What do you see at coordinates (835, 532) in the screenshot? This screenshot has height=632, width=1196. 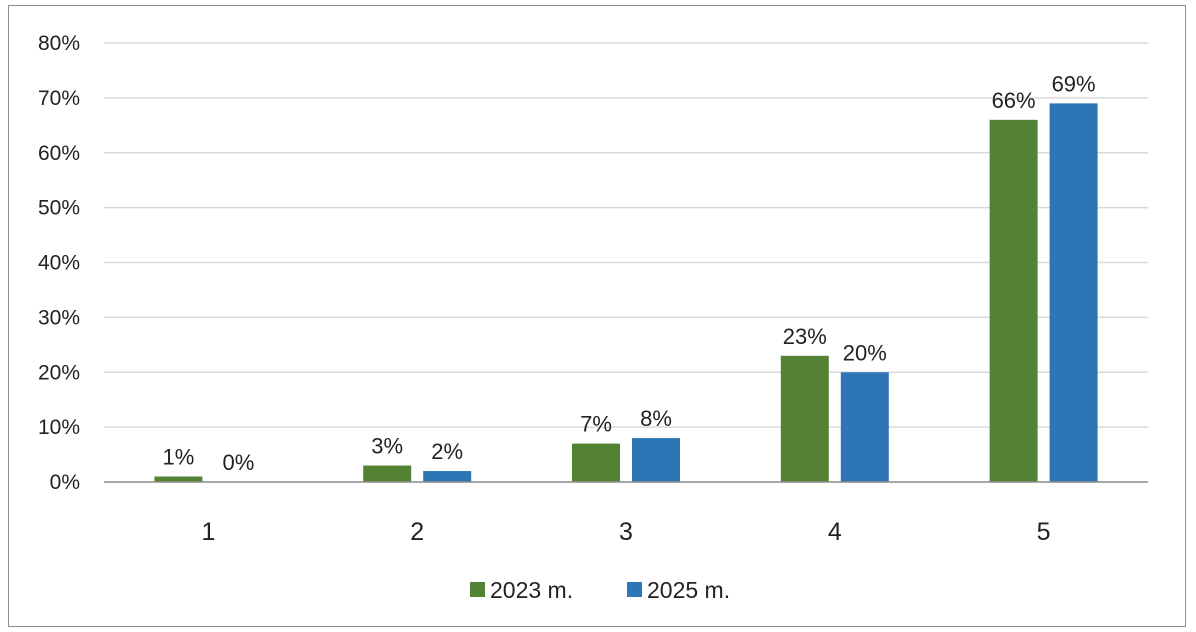 I see `x-tick-label: 4` at bounding box center [835, 532].